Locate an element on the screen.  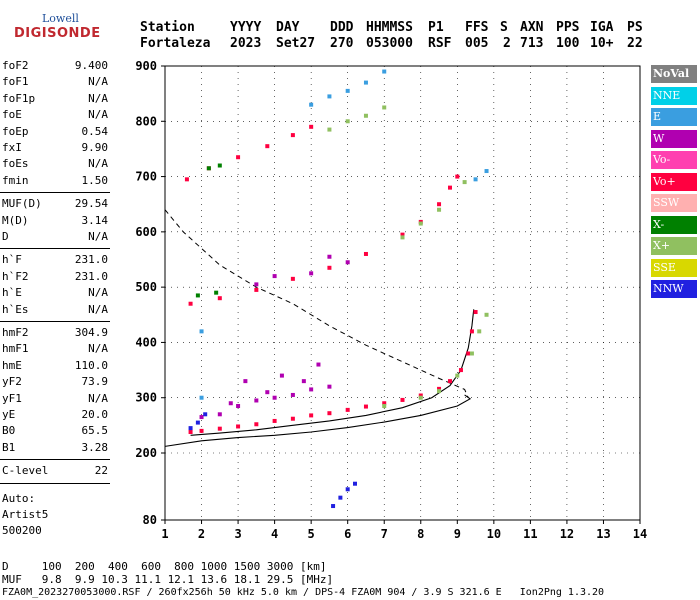
auto-line-0: Auto: is located at coordinates (19, 498).